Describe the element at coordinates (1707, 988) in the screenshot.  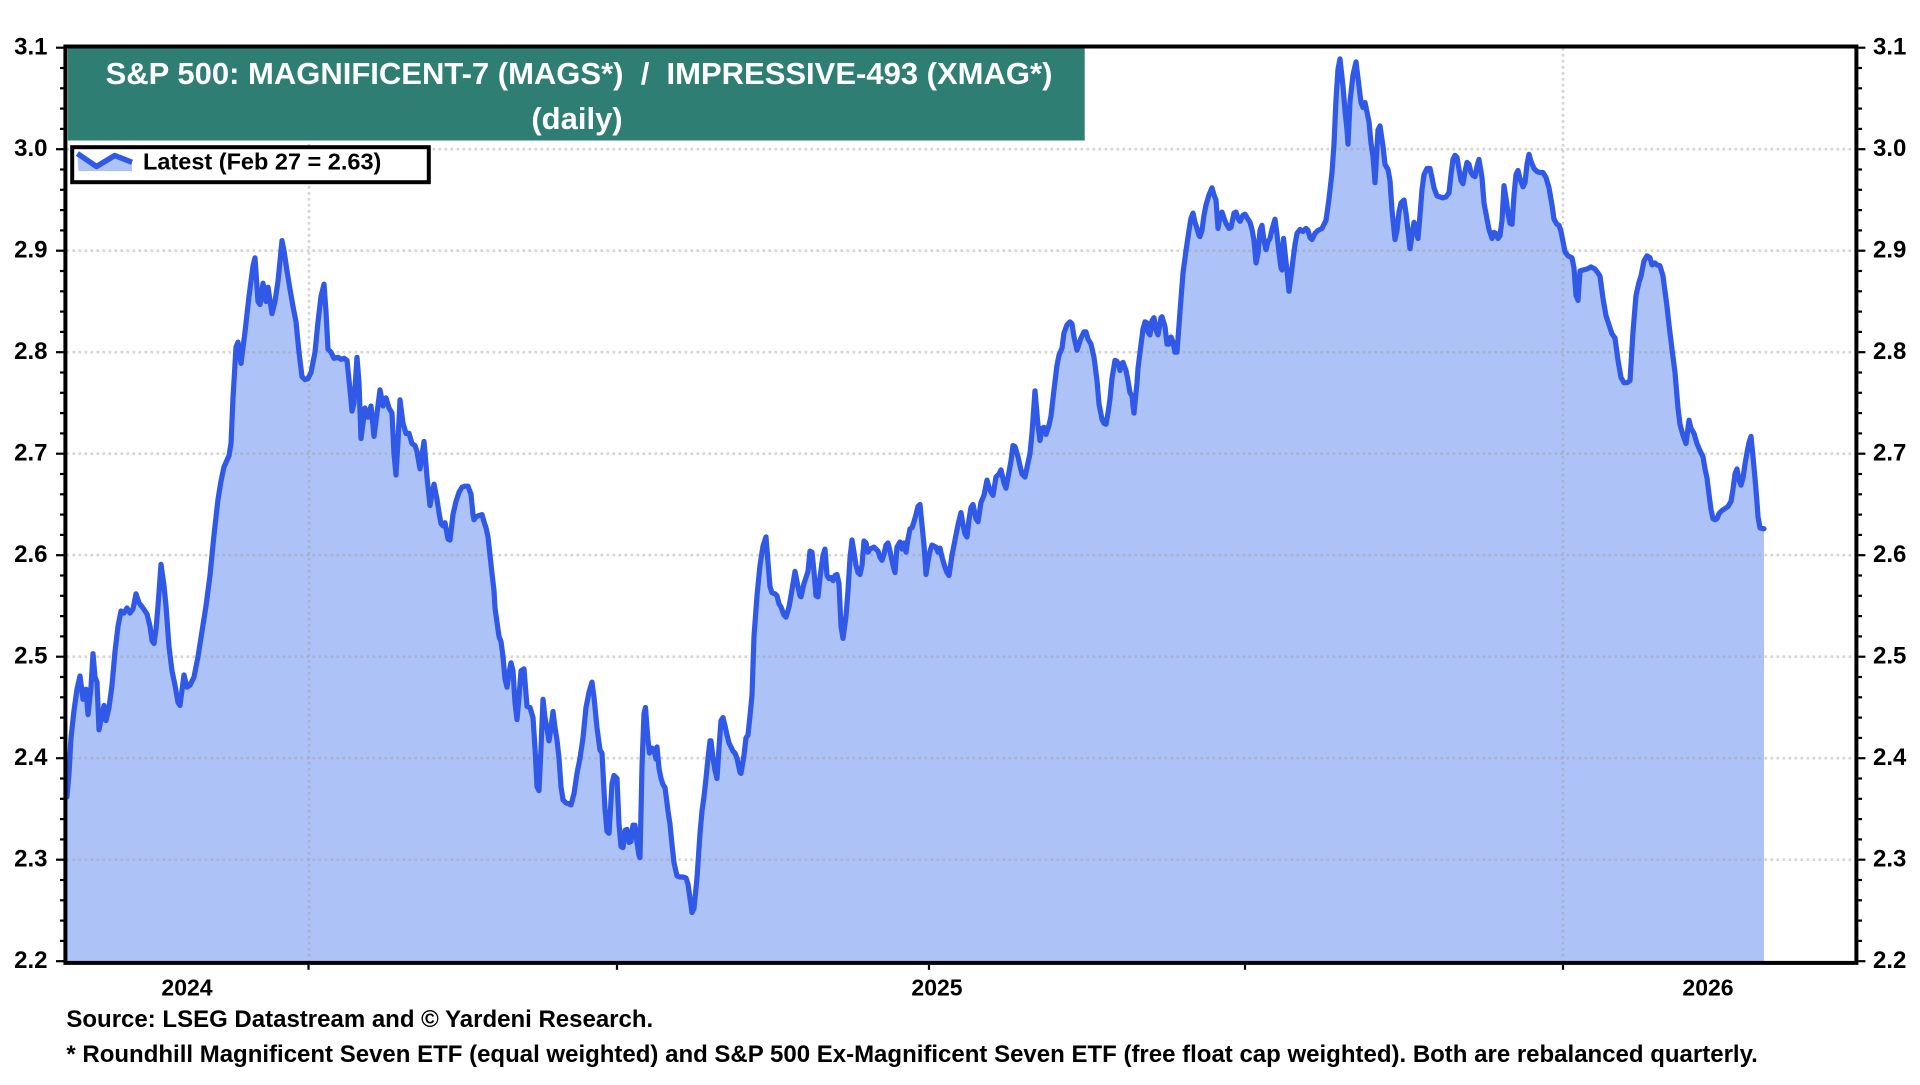
I see `svg-text: 2026` at that location.